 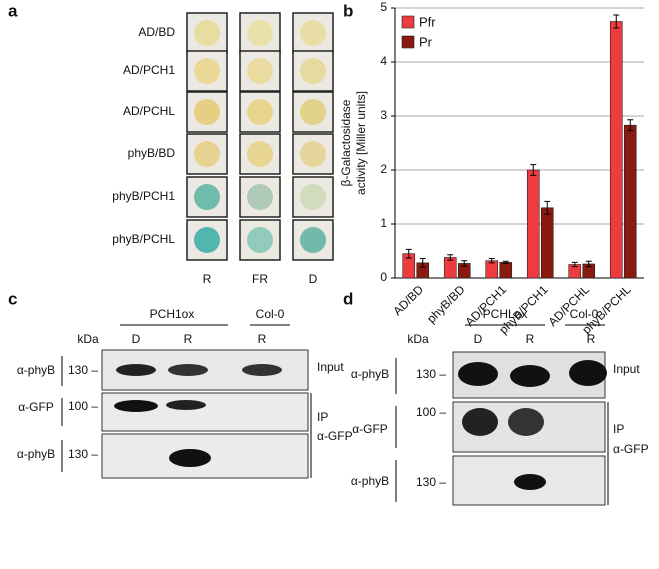 What do you see at coordinates (143, 239) in the screenshot?
I see `row-label: phyB/PCHL` at bounding box center [143, 239].